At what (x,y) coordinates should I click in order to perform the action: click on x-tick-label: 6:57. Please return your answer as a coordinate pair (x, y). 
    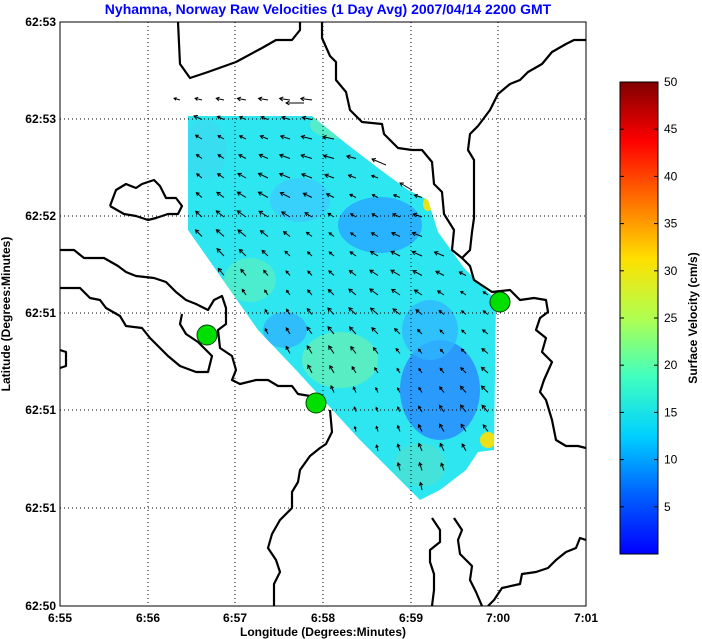
    Looking at the image, I should click on (235, 618).